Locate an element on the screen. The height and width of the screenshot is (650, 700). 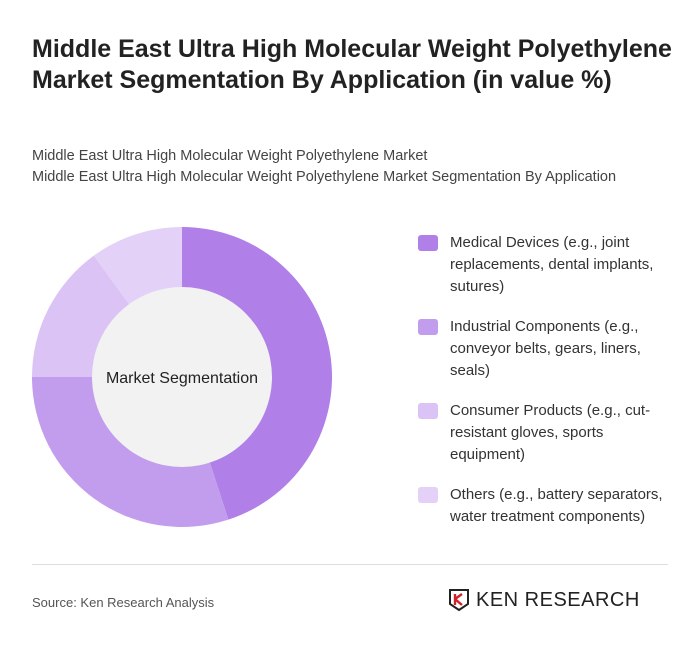
ken-research-logo: KEN RESEARCH is located at coordinates (544, 600).